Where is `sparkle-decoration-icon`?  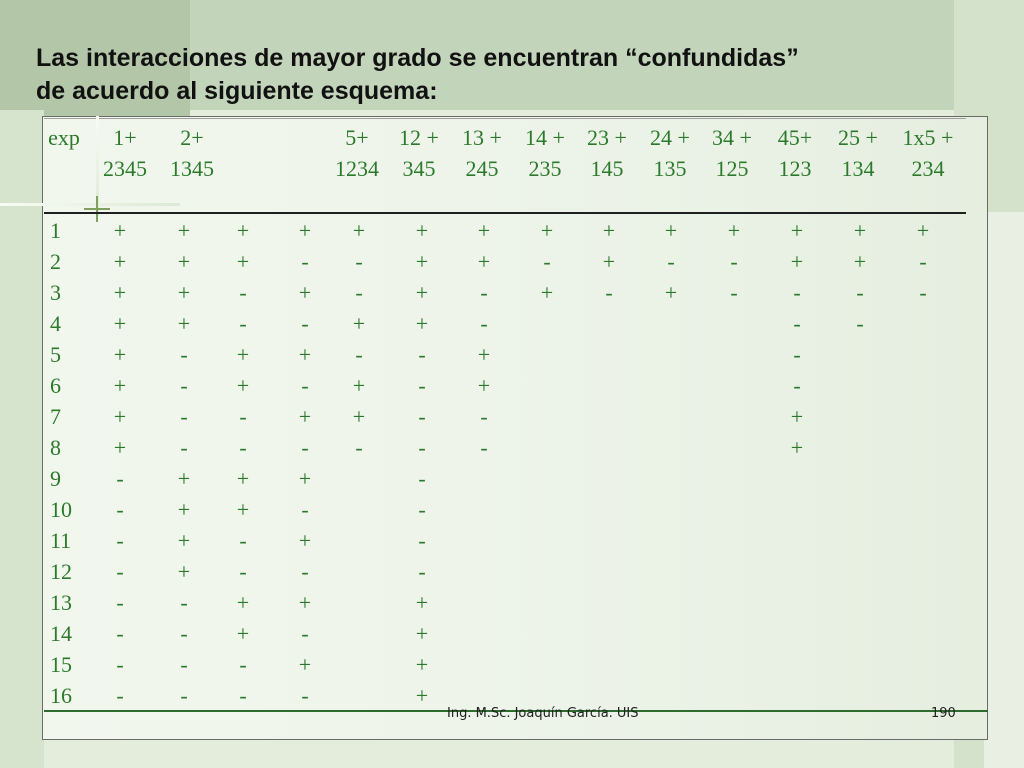 sparkle-decoration-icon is located at coordinates (97, 209).